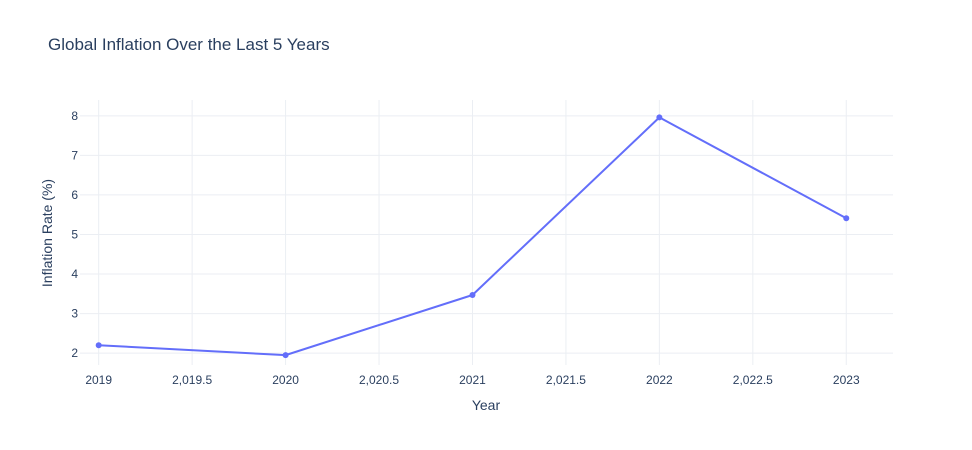  What do you see at coordinates (74, 353) in the screenshot?
I see `y-tick-label: 2` at bounding box center [74, 353].